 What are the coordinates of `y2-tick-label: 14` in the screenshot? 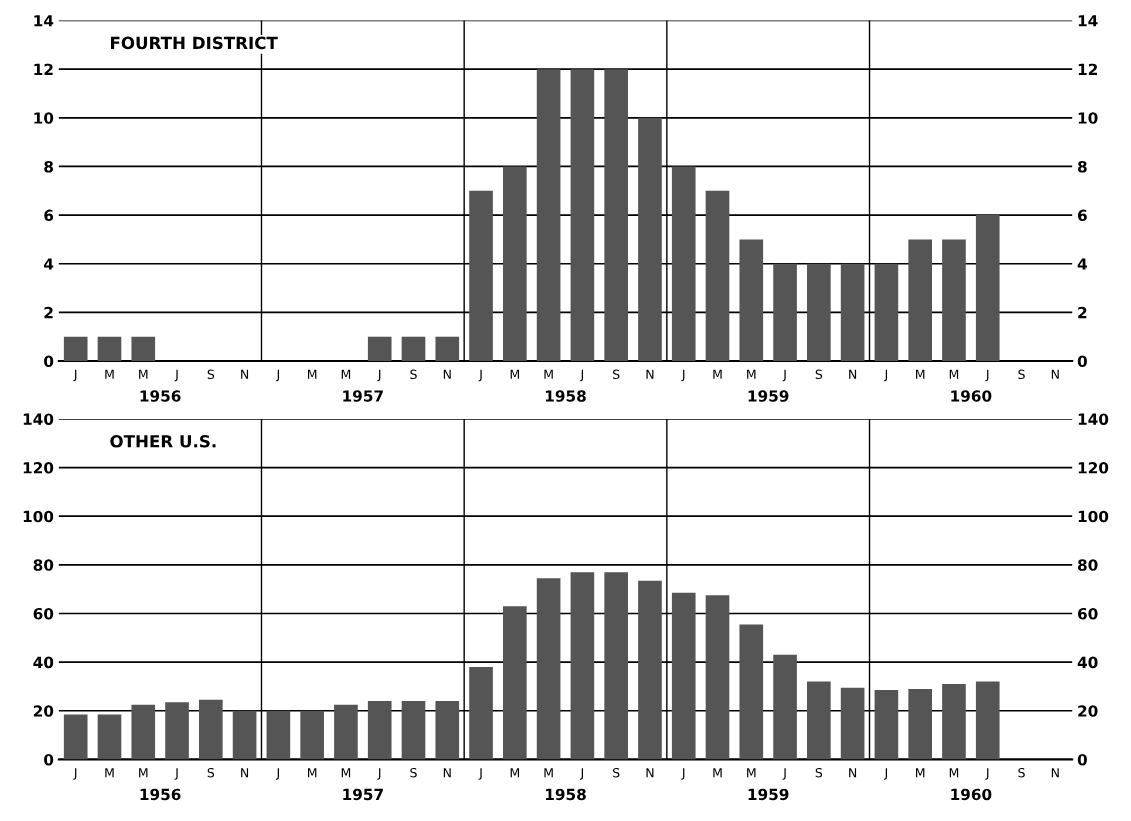 It's located at (1088, 21).